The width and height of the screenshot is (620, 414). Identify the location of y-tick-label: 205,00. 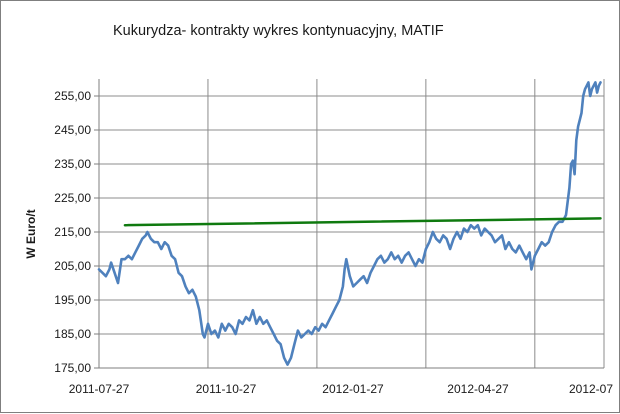
(72, 266).